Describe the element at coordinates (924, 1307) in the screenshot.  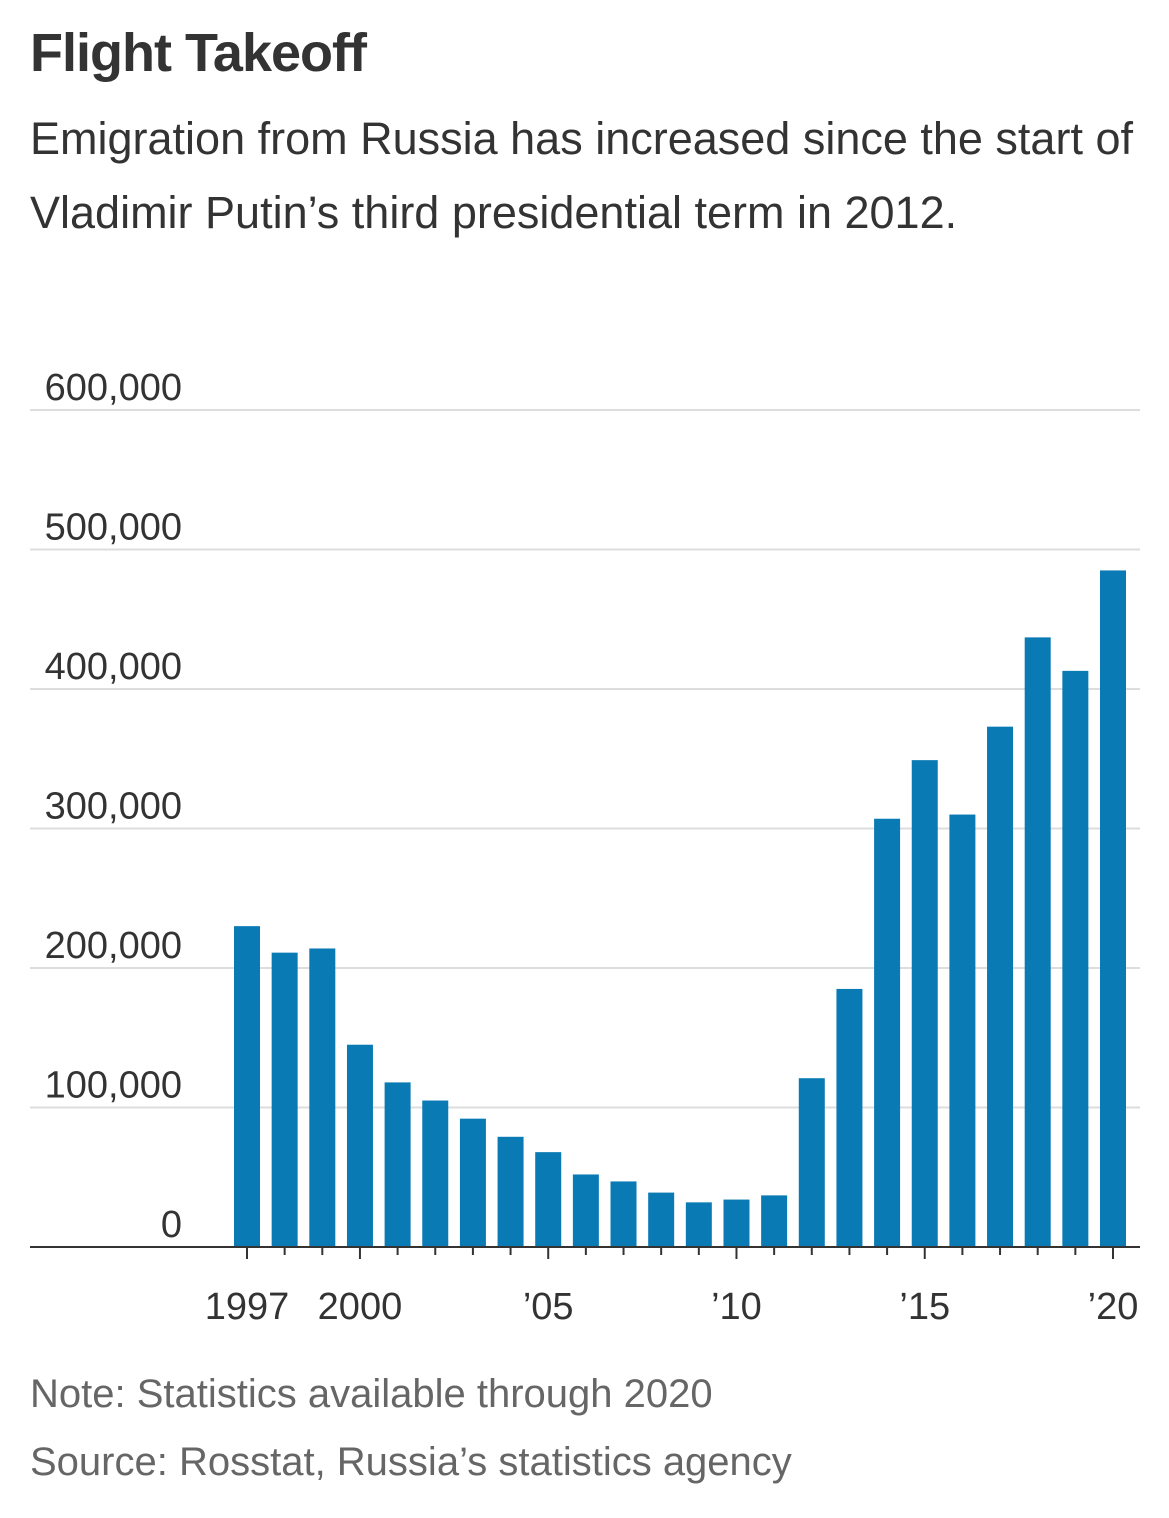
I see `x-tick-label: ’15` at that location.